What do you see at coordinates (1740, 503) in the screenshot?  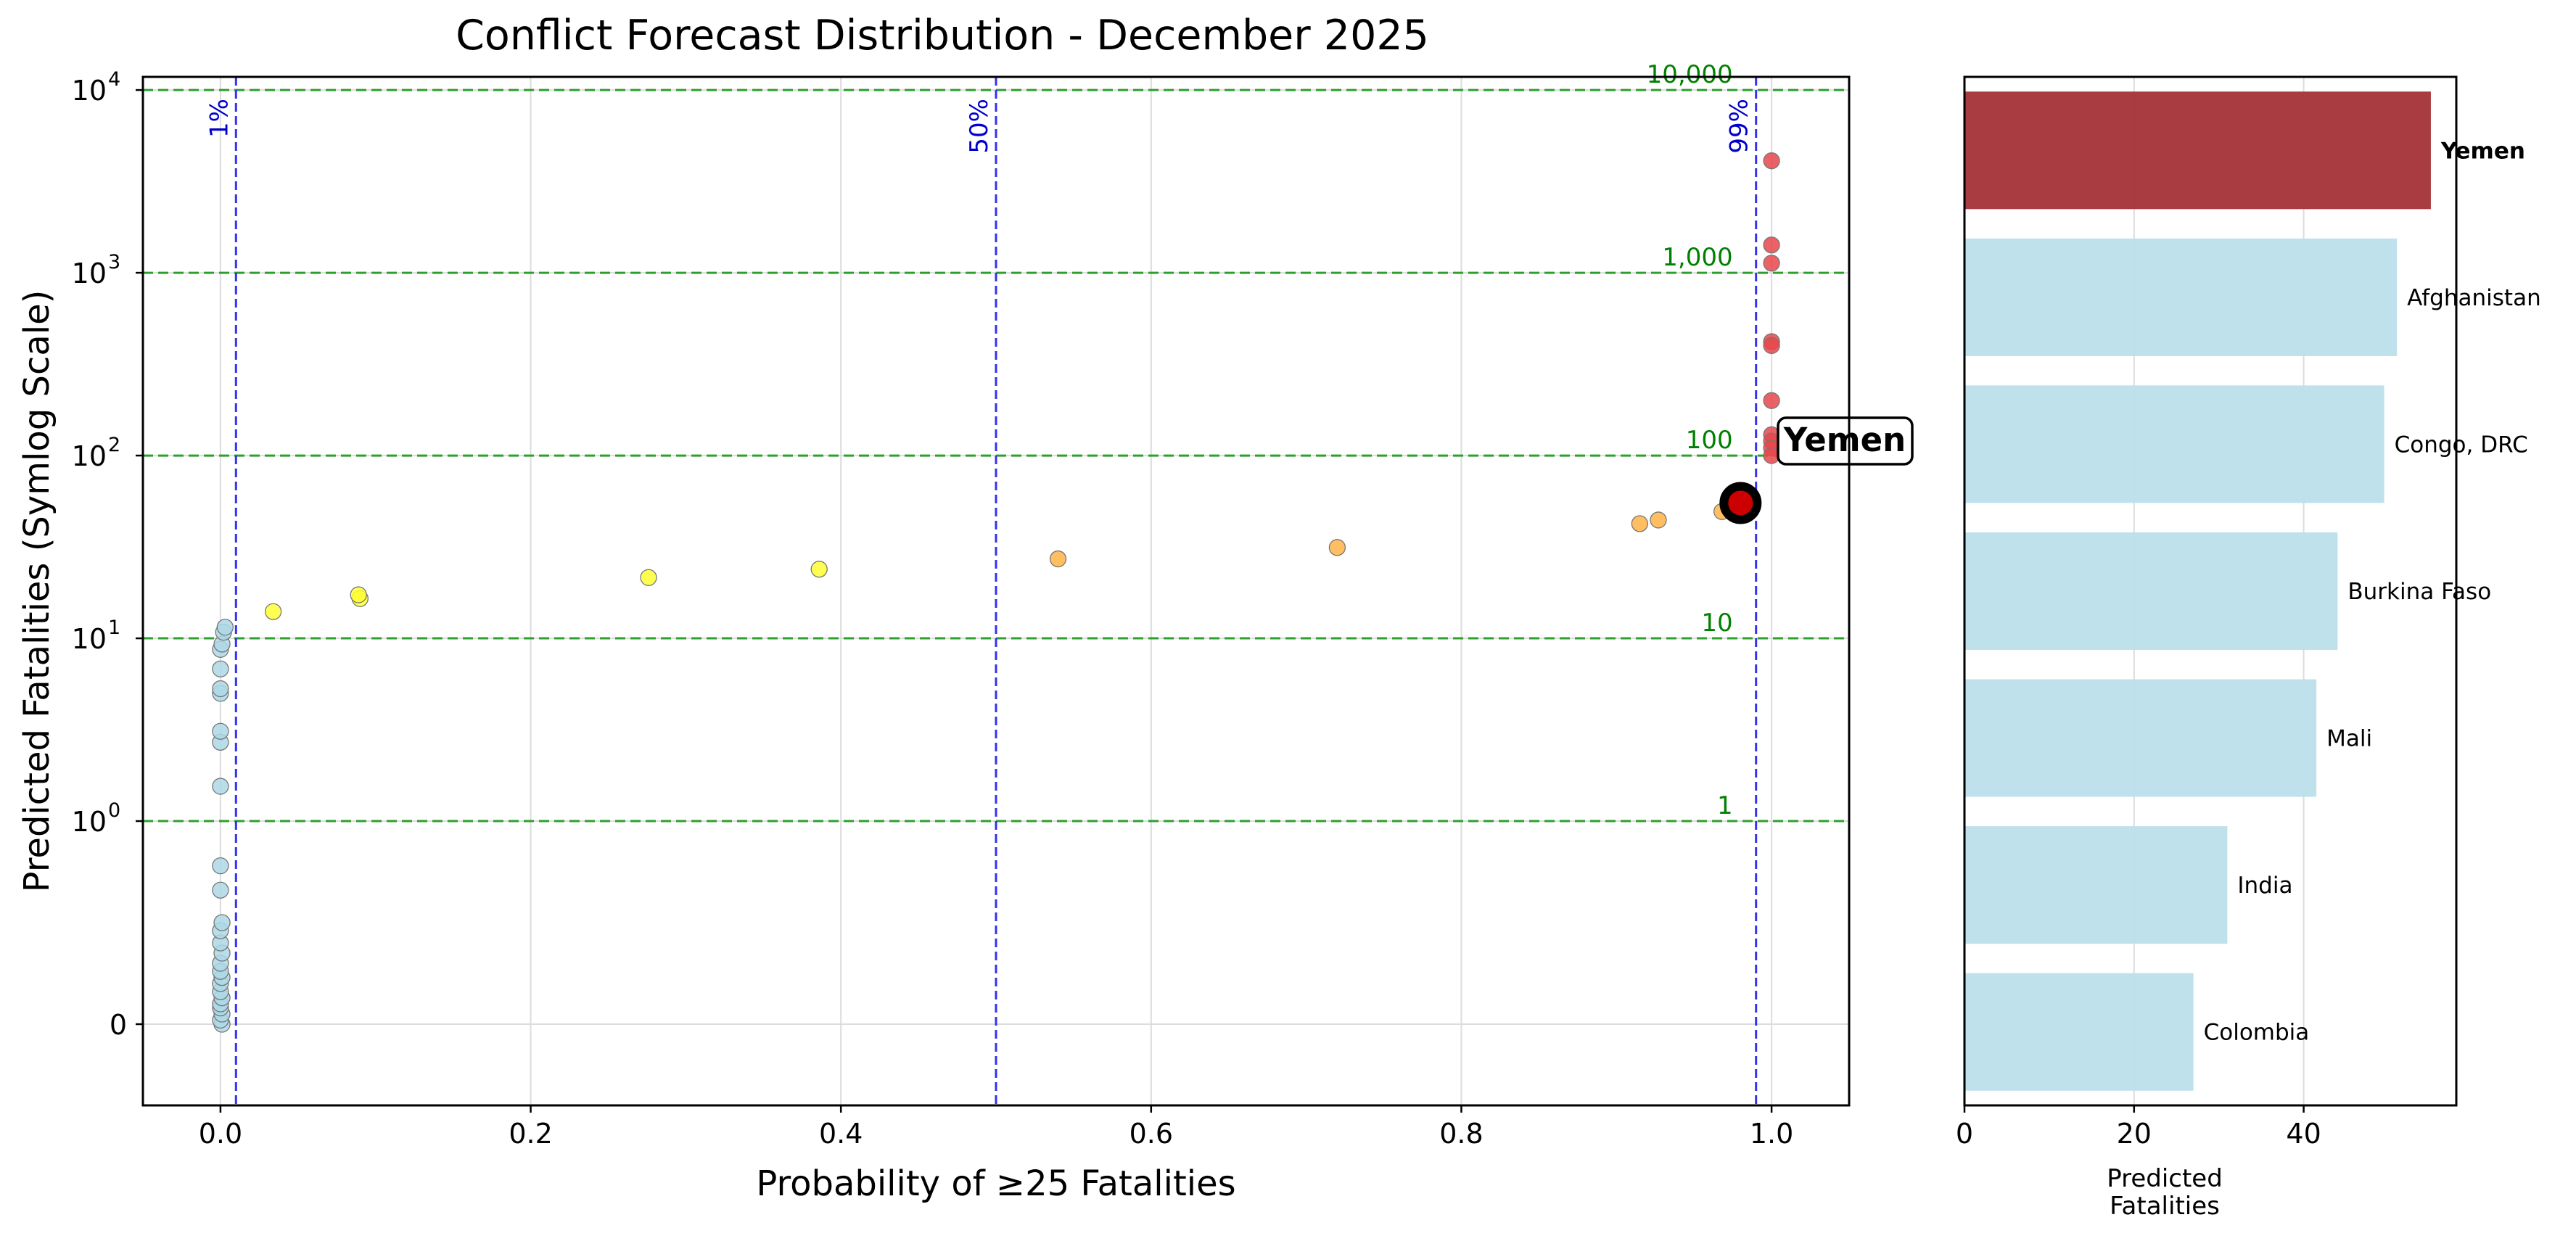 I see `highlight-marker-yemen` at bounding box center [1740, 503].